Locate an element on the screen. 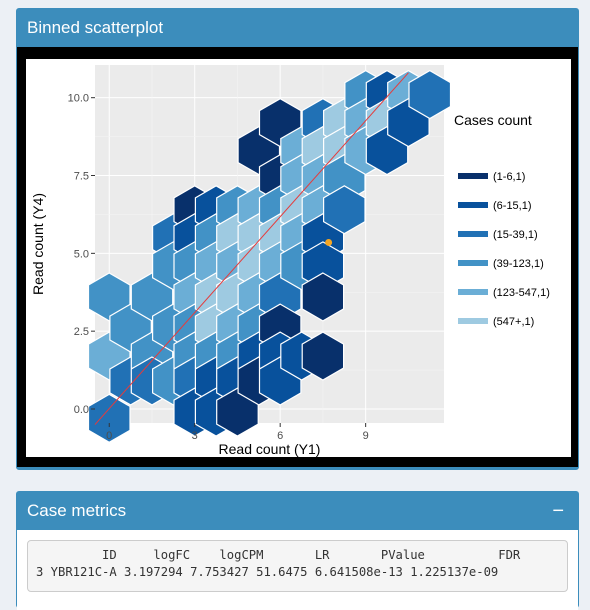  x-tick-label: 6 is located at coordinates (280, 436).